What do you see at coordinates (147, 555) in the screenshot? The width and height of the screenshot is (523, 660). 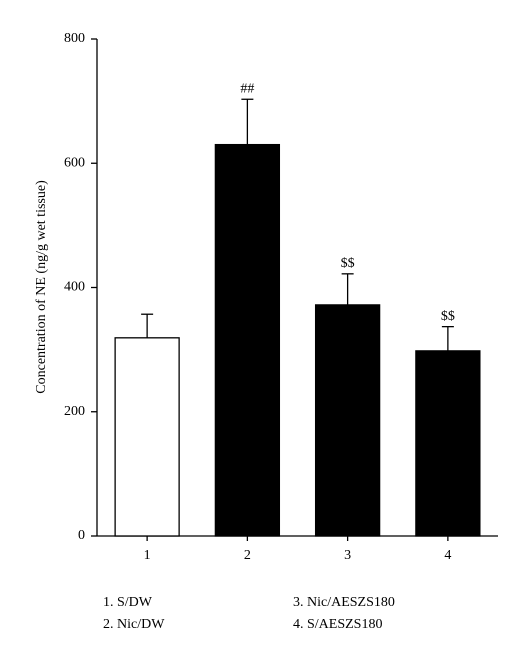 I see `x-tick-label: 1` at bounding box center [147, 555].